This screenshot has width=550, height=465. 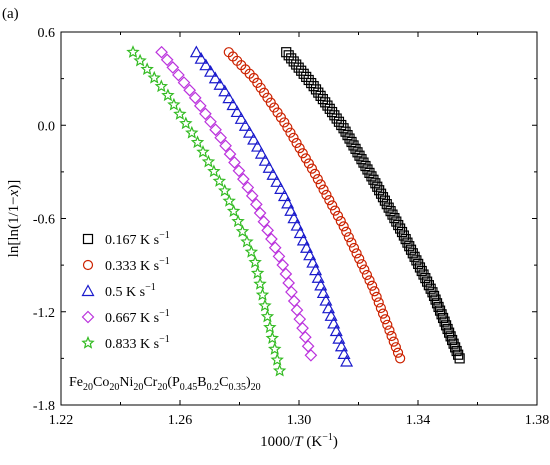 I want to click on x-axis-label-base: 1000/, so click(x=277, y=442).